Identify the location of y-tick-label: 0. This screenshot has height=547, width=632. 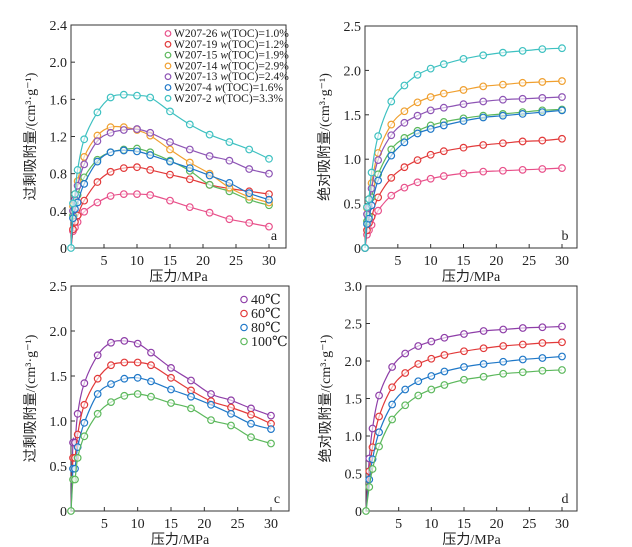
(63, 249).